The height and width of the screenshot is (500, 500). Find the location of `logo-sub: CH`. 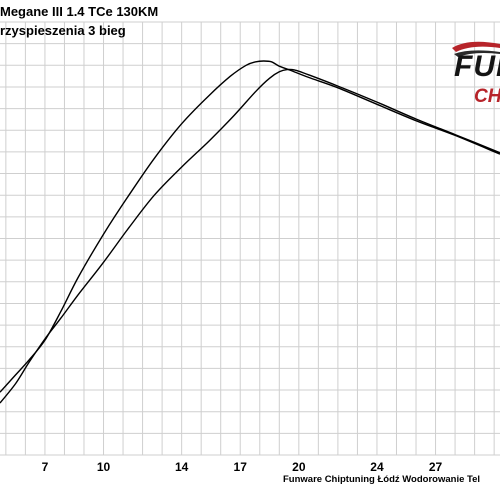

logo-sub: CH is located at coordinates (487, 96).